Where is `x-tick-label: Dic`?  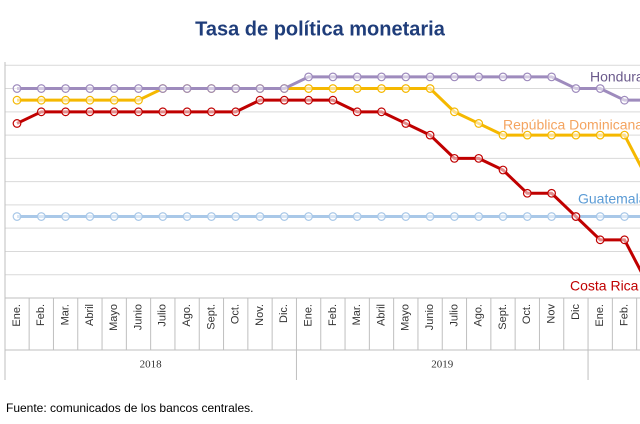
x-tick-label: Dic is located at coordinates (576, 312).